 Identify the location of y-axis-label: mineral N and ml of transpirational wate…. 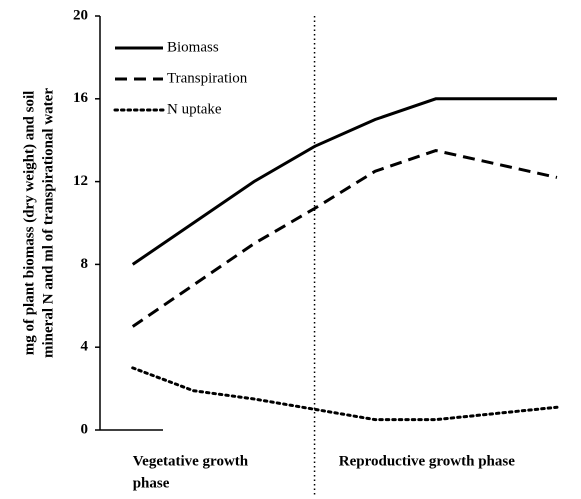
(48, 223).